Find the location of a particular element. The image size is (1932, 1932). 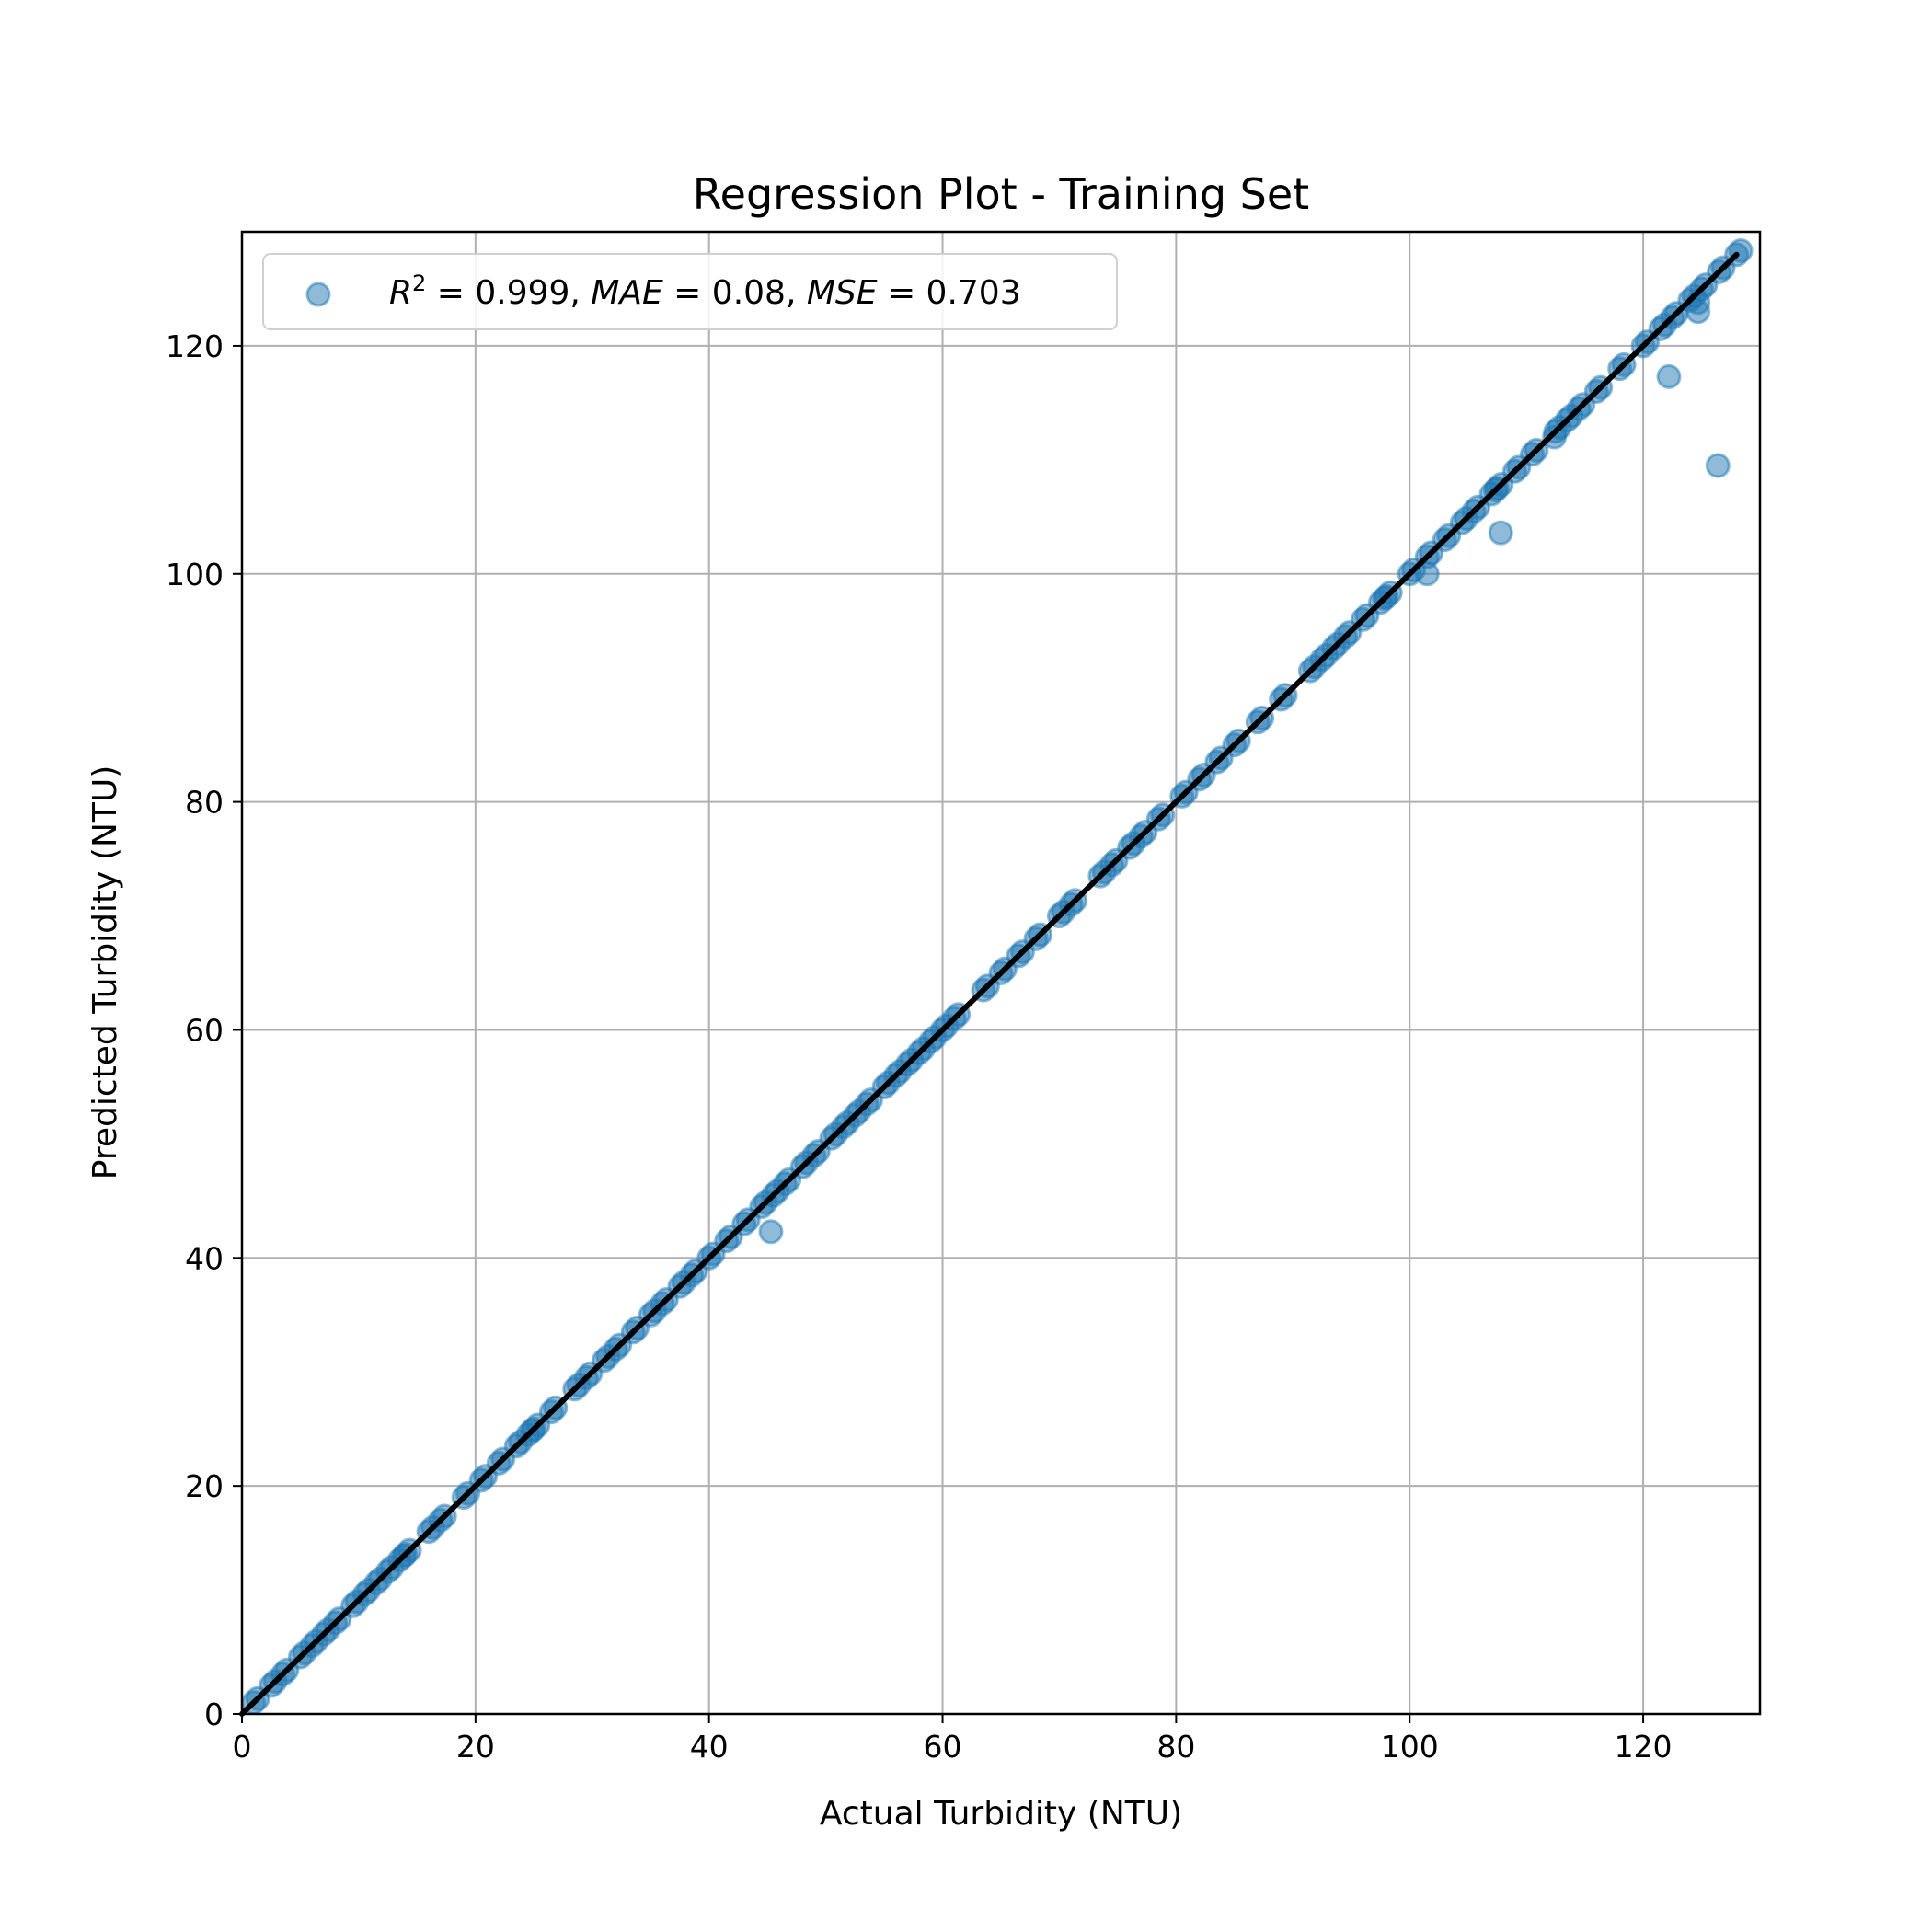

legend-box is located at coordinates (690, 291).